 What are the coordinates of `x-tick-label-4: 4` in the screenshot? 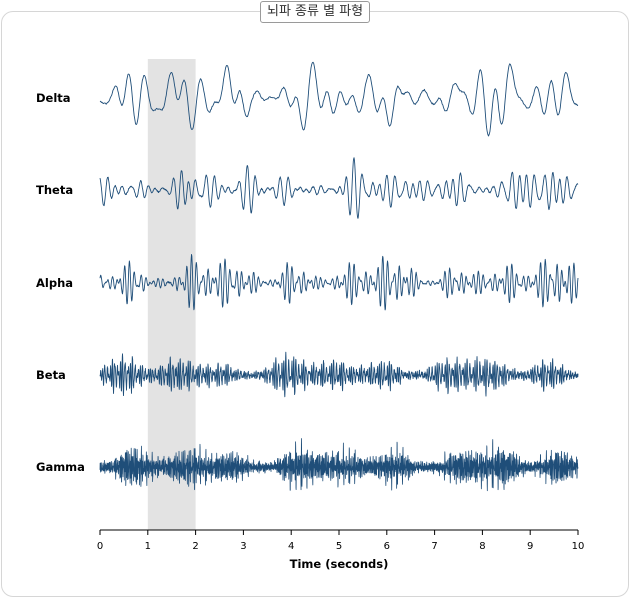 It's located at (291, 546).